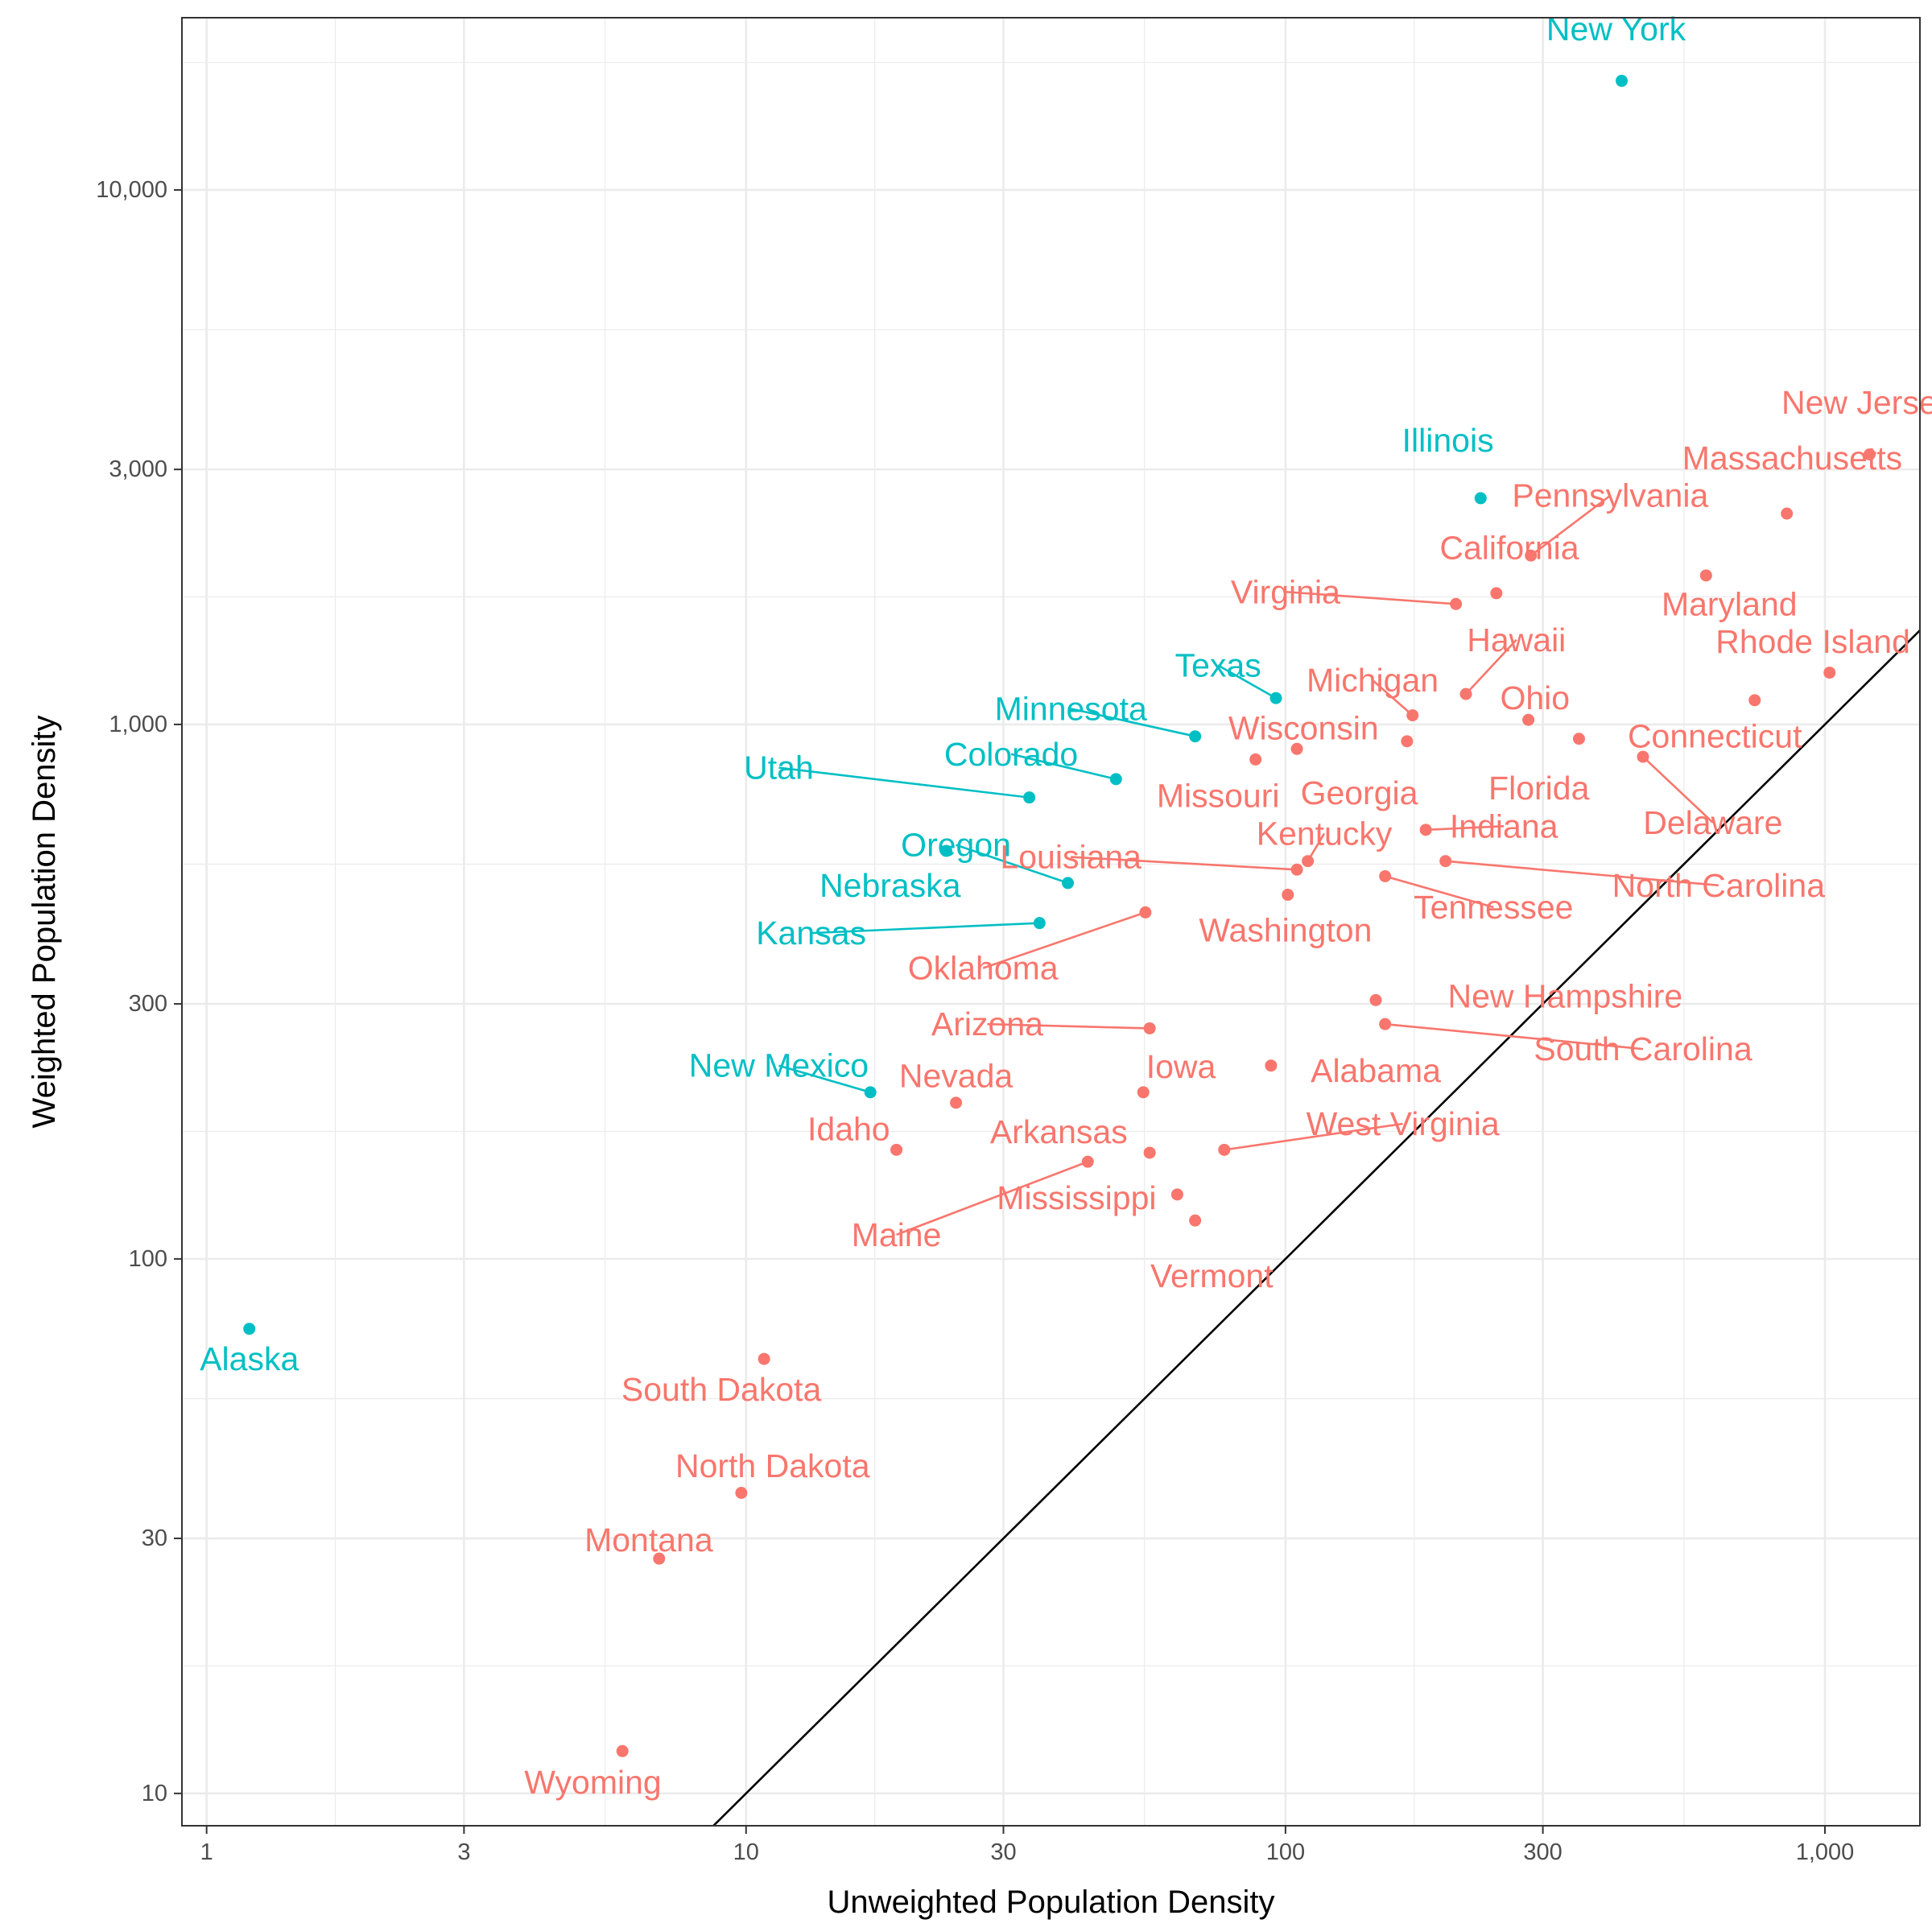  Describe the element at coordinates (1039, 924) in the screenshot. I see `point-kansas` at that location.